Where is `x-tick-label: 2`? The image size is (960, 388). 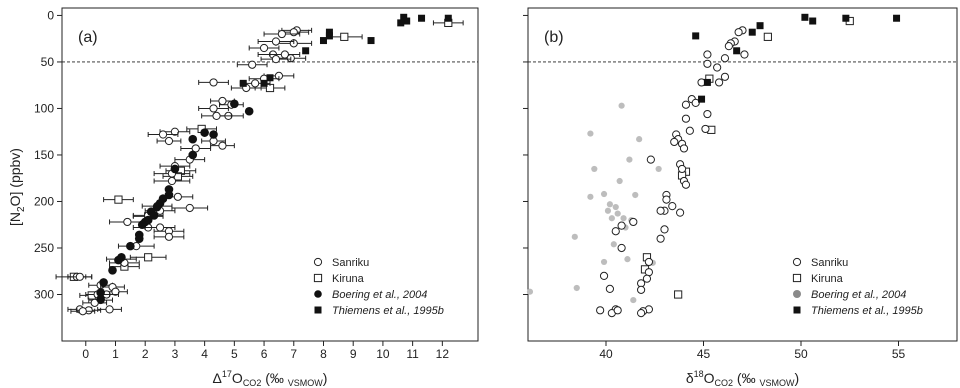
x-tick-label: 2 is located at coordinates (145, 354).